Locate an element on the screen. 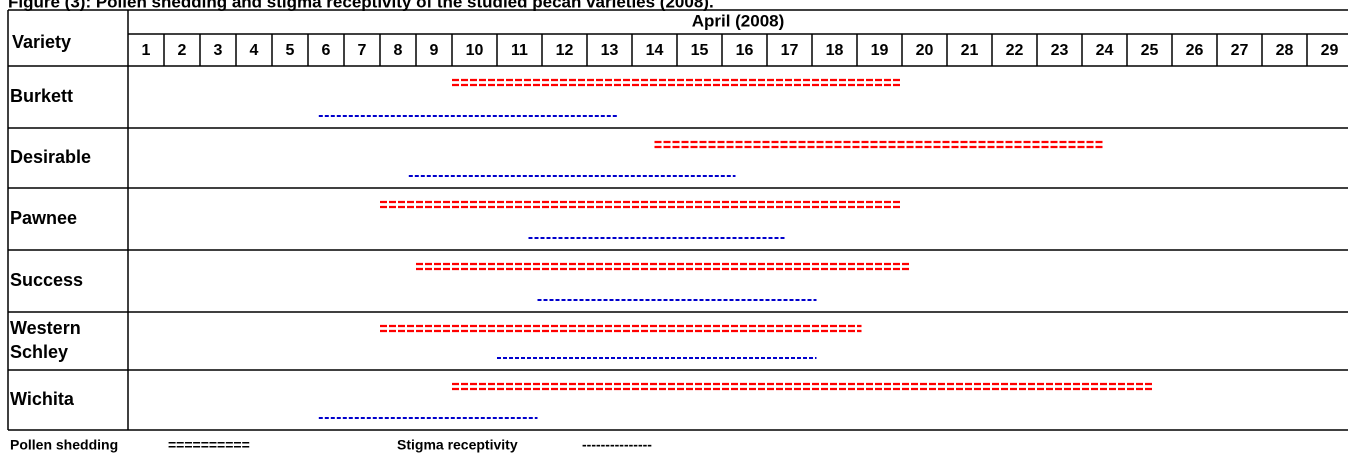 This screenshot has width=1348, height=457. day-label: 3 is located at coordinates (218, 50).